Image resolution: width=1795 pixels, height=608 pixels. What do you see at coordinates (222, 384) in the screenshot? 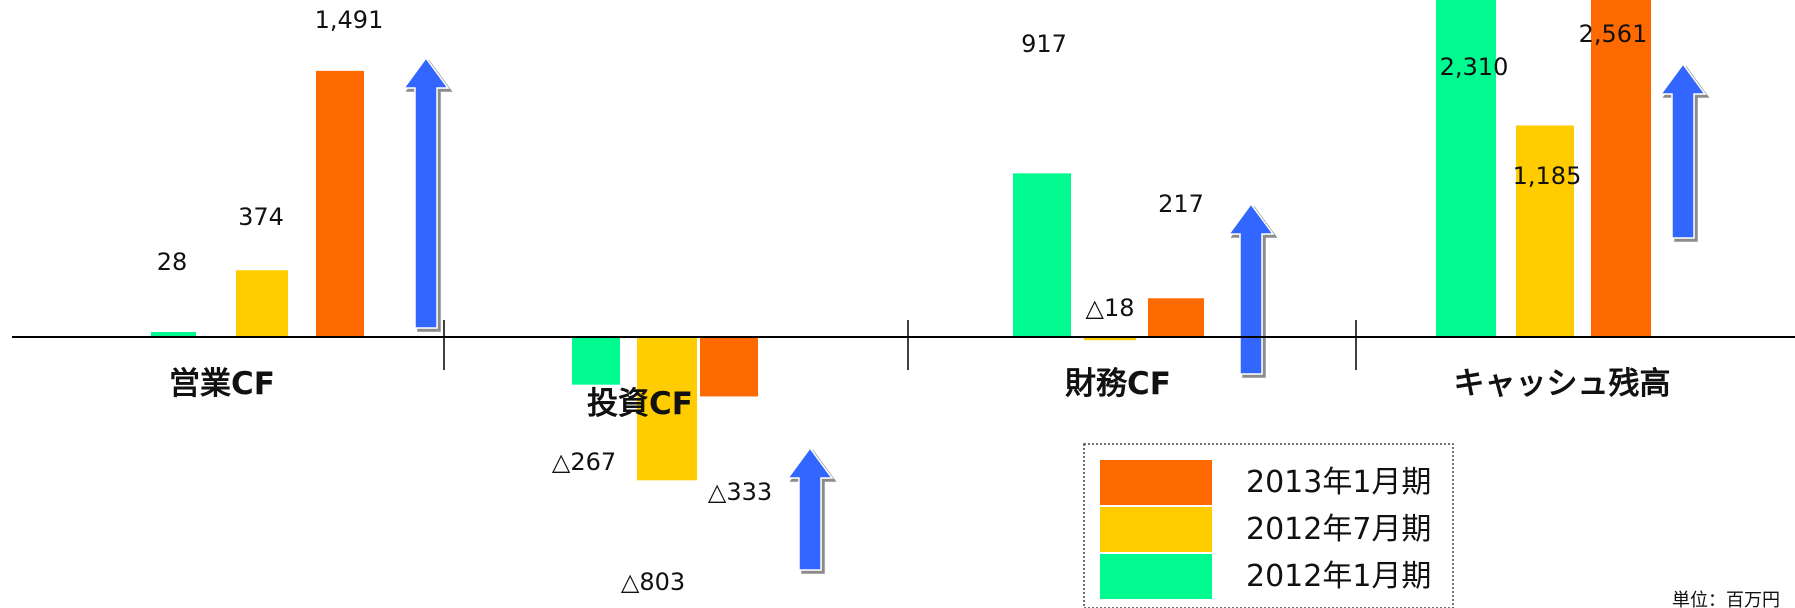
I see `category-label-operating-cf: 営業CF` at bounding box center [222, 384].